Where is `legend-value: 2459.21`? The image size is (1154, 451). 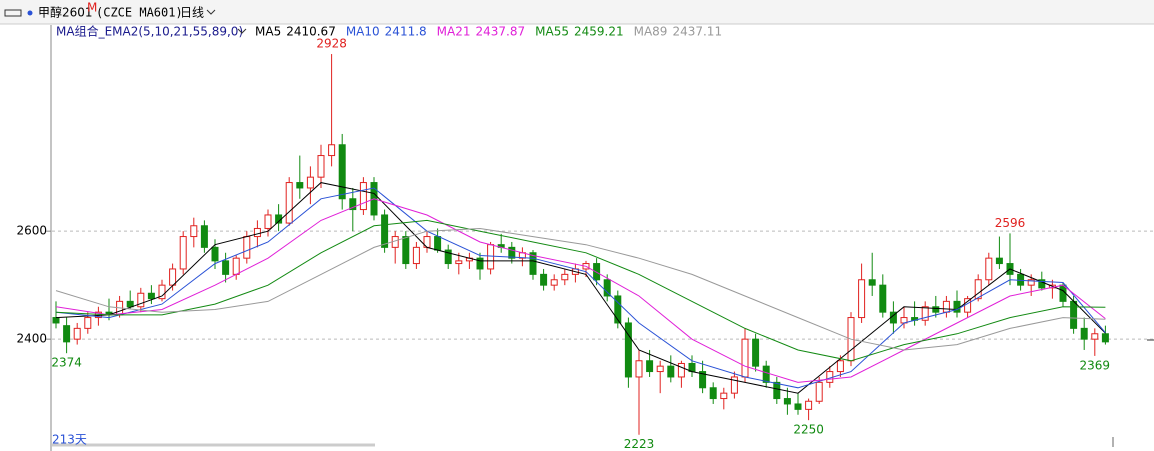 legend-value: 2459.21 is located at coordinates (599, 32).